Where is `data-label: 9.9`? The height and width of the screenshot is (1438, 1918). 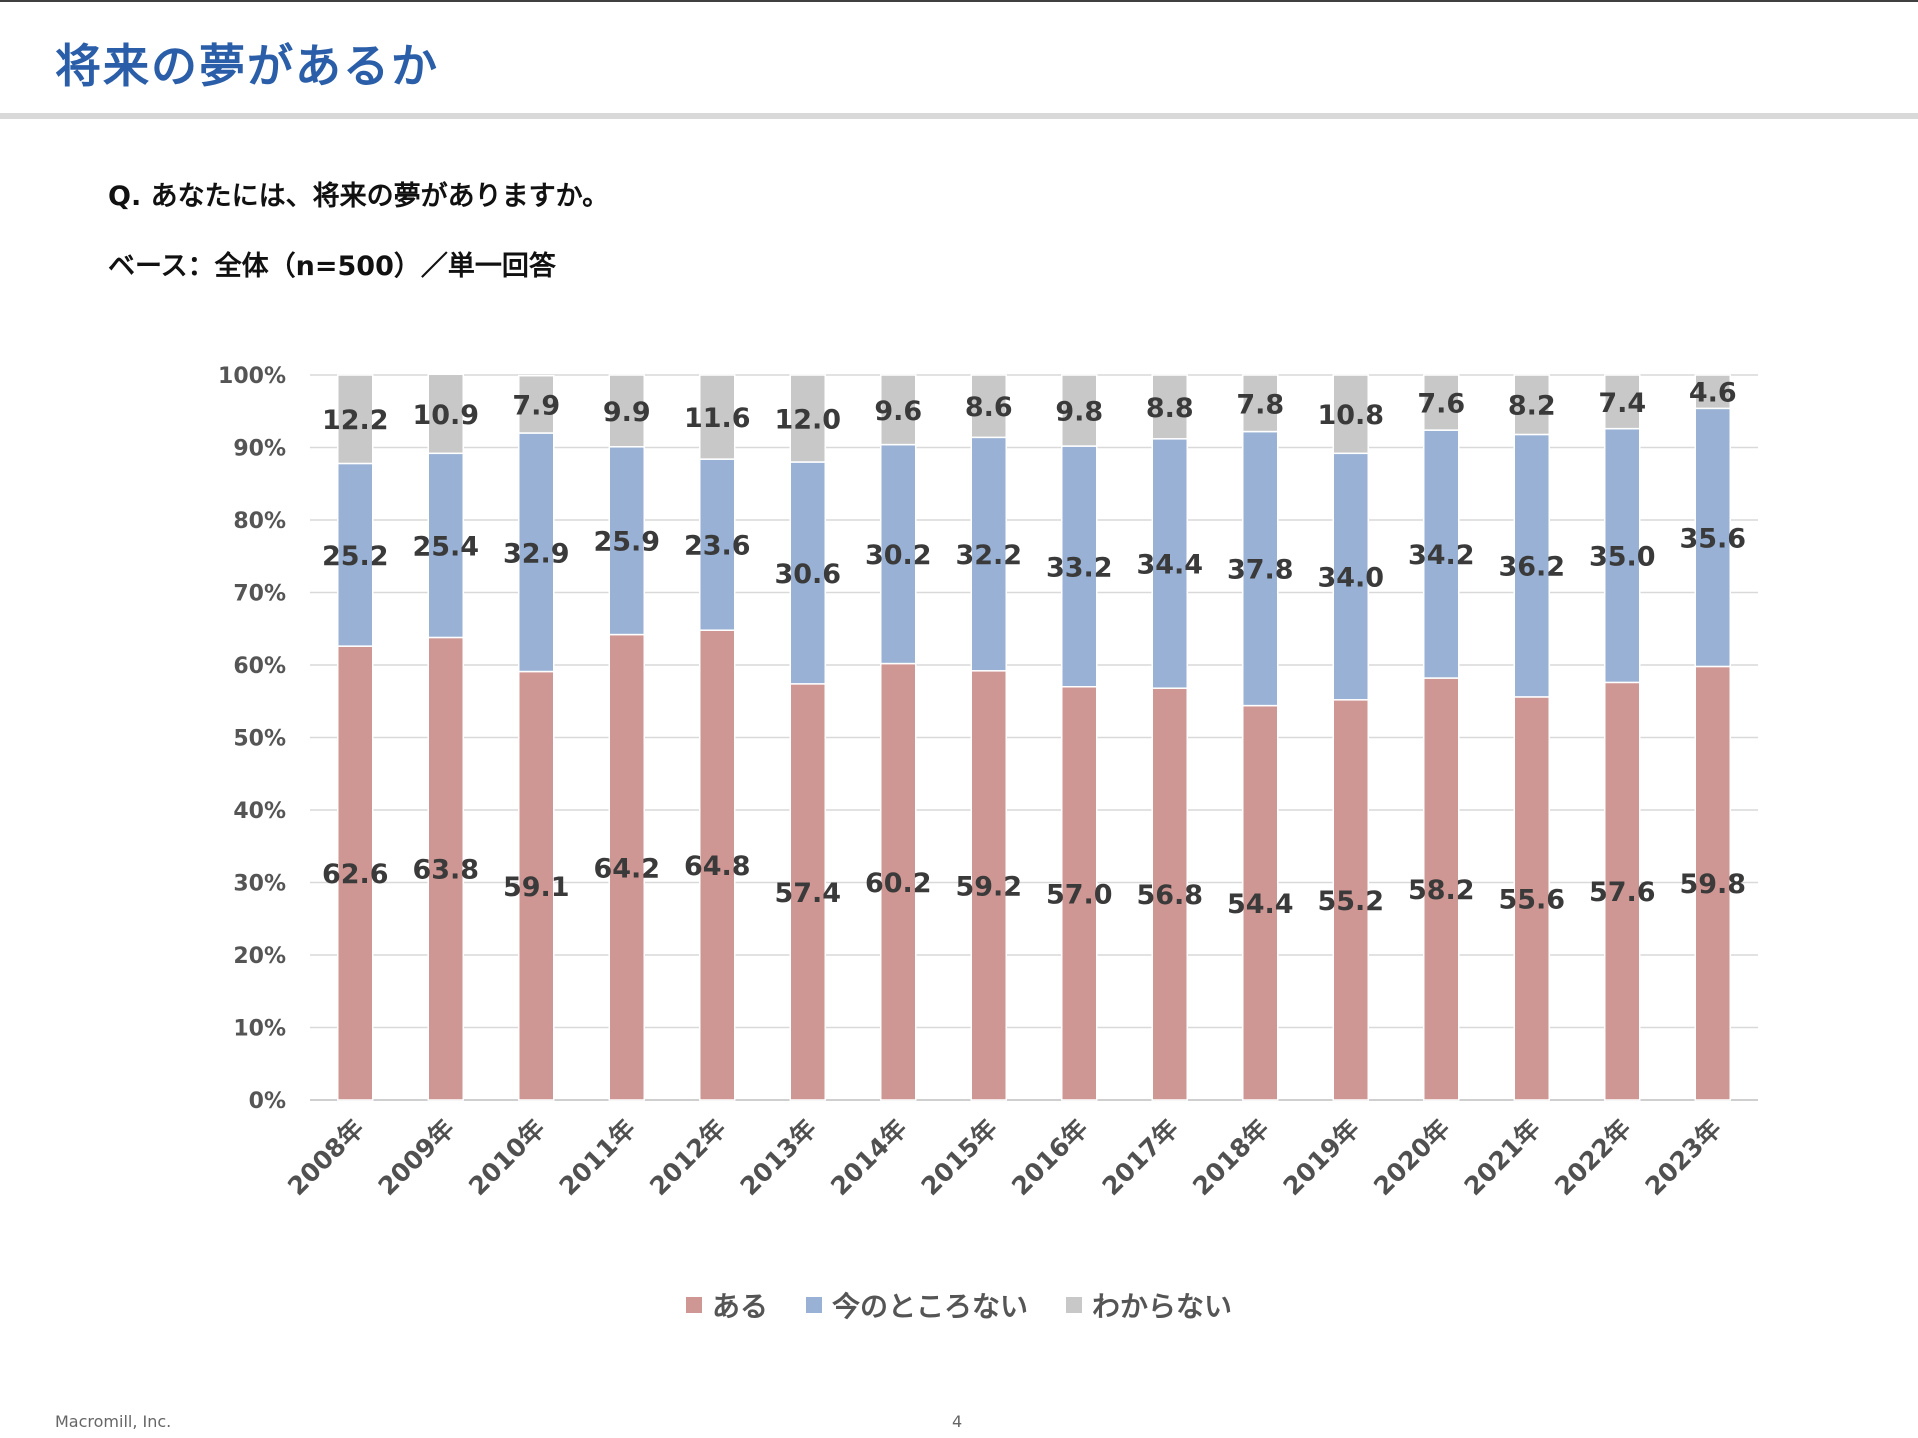
data-label: 9.9 is located at coordinates (627, 412).